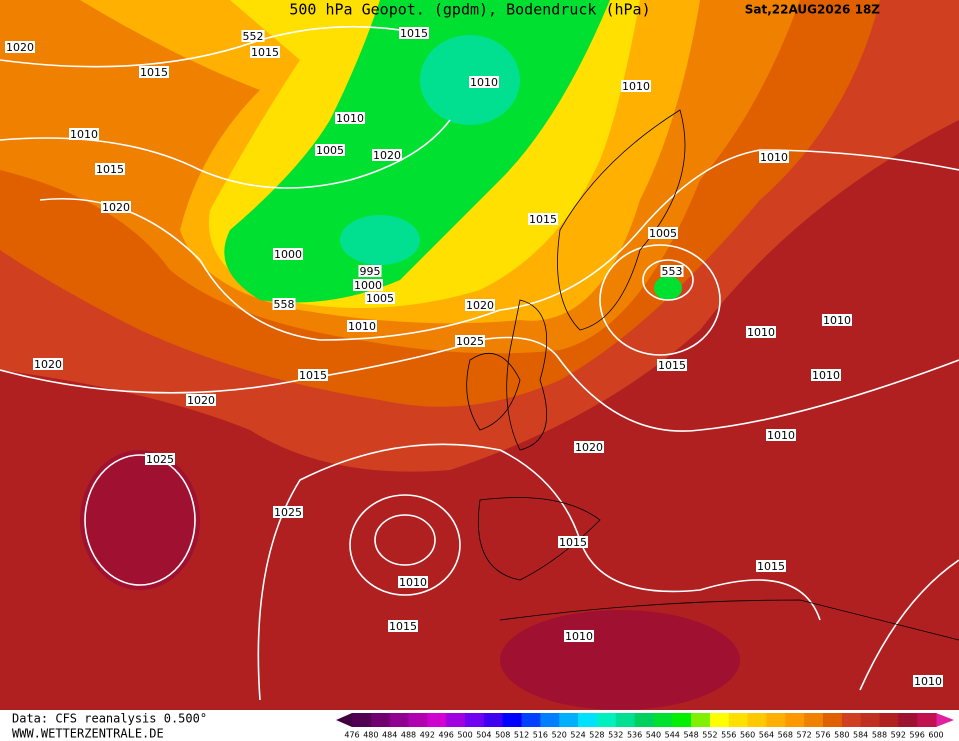 Image resolution: width=959 pixels, height=741 pixels. Describe the element at coordinates (898, 735) in the screenshot. I see `colorbar-tick-label: 592` at that location.